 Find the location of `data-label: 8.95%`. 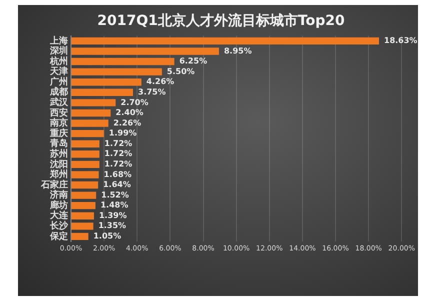

data-label: 8.95% is located at coordinates (238, 51).